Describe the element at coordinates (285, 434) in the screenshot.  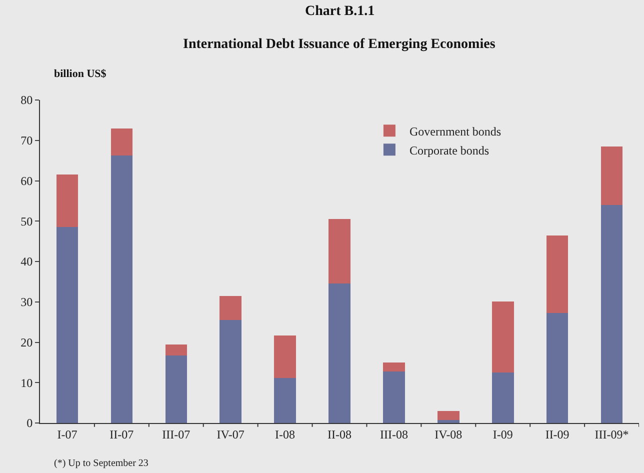
I see `x-tick-label: I-08` at that location.